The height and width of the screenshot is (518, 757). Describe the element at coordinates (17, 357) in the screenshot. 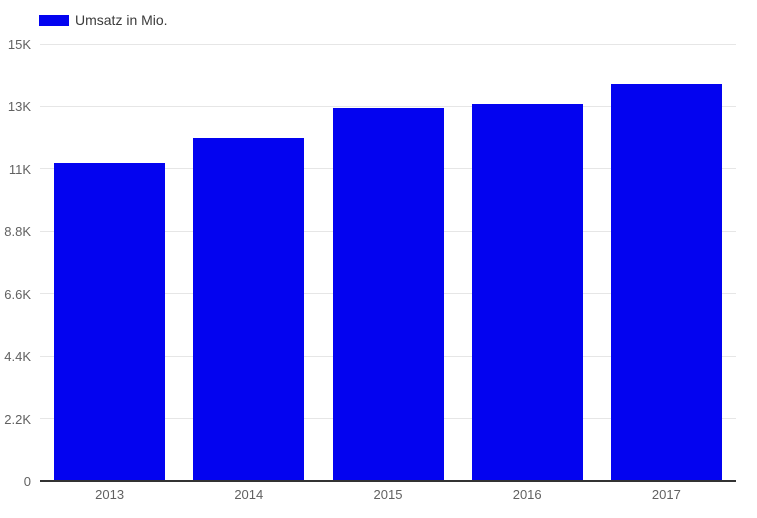

I see `y-axis-tick-label: 4.4K` at that location.